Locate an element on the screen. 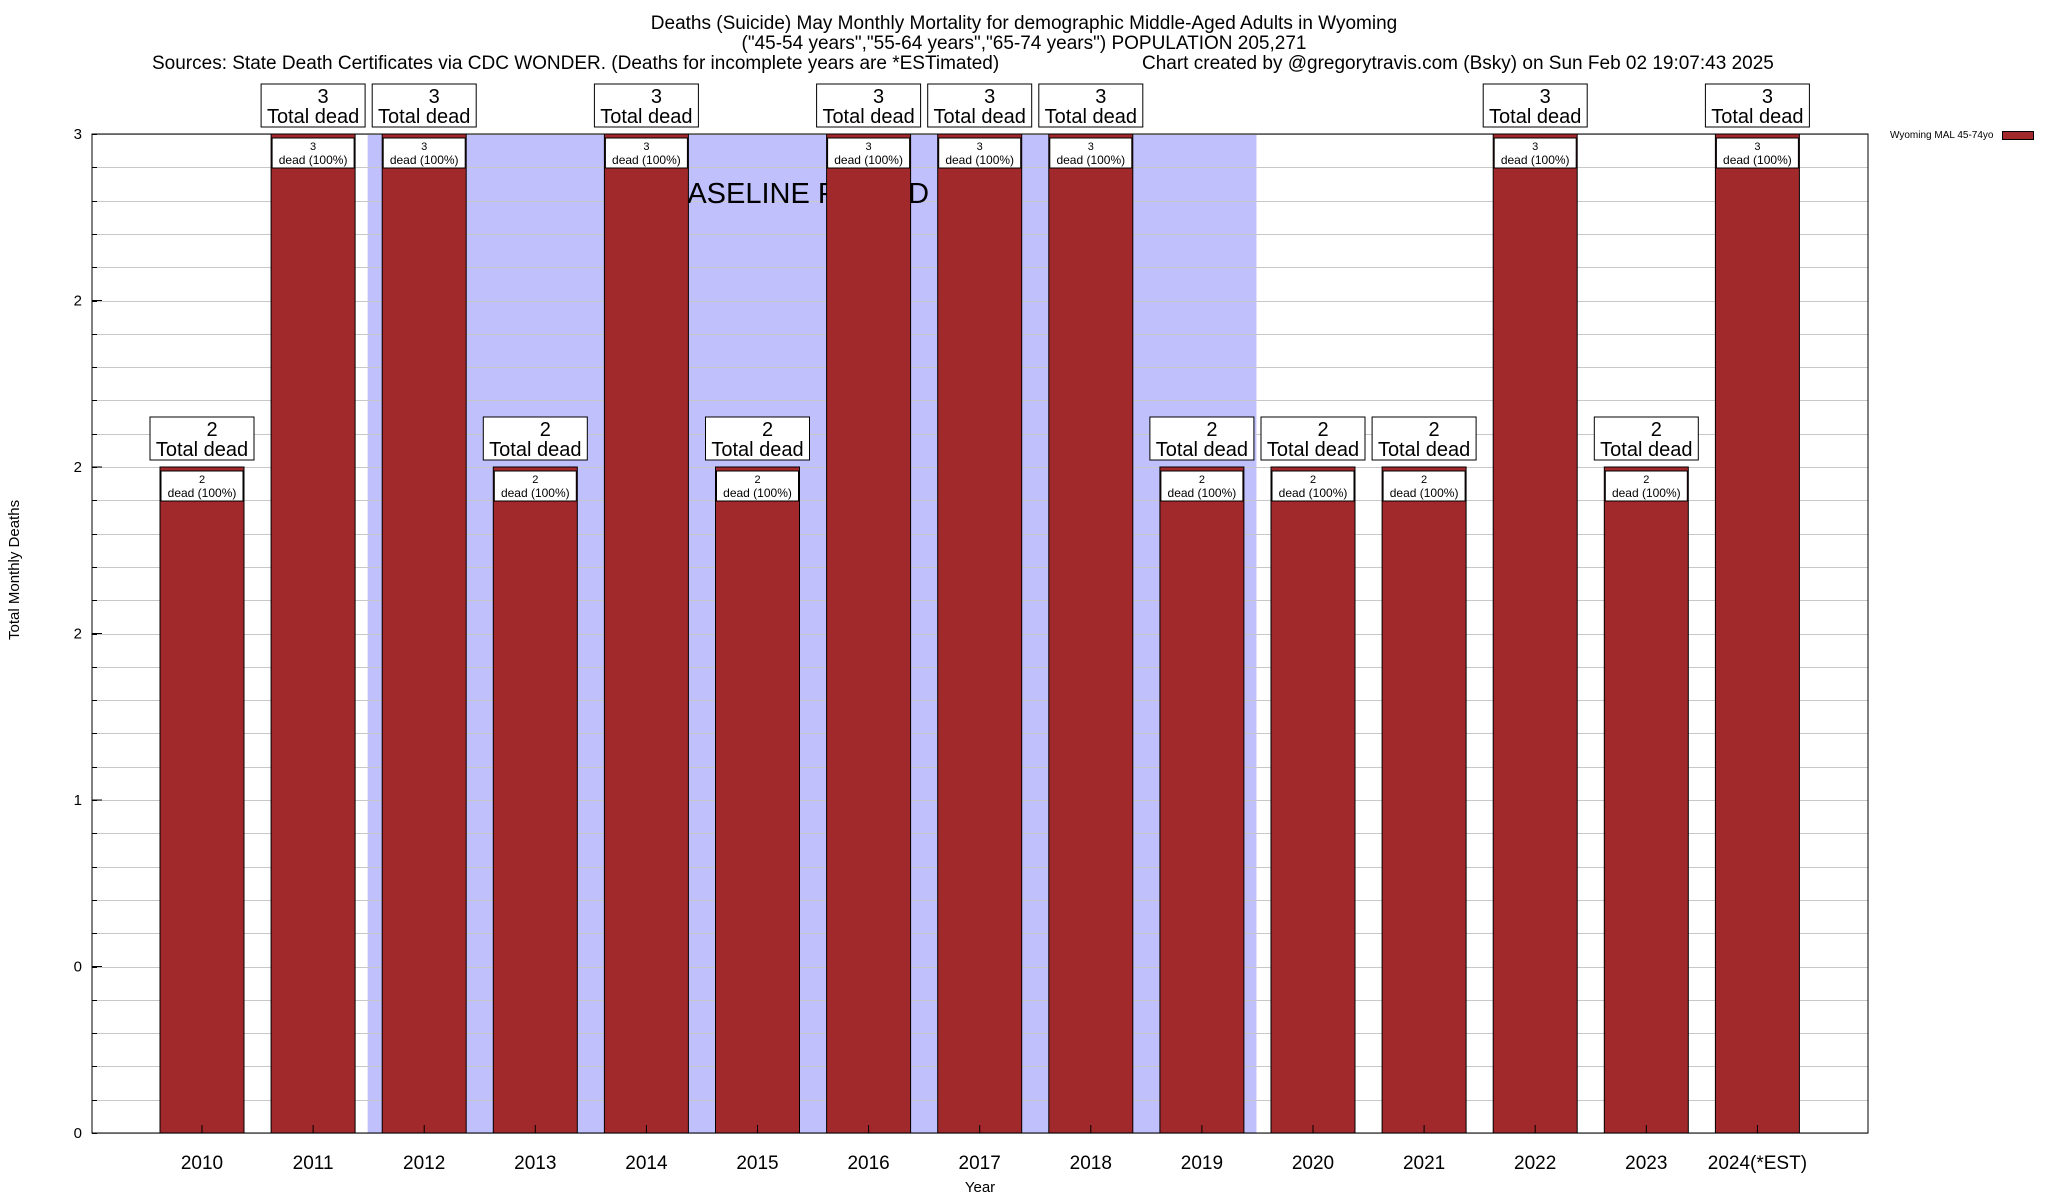  x-tick-label: 2020 is located at coordinates (1313, 1163).